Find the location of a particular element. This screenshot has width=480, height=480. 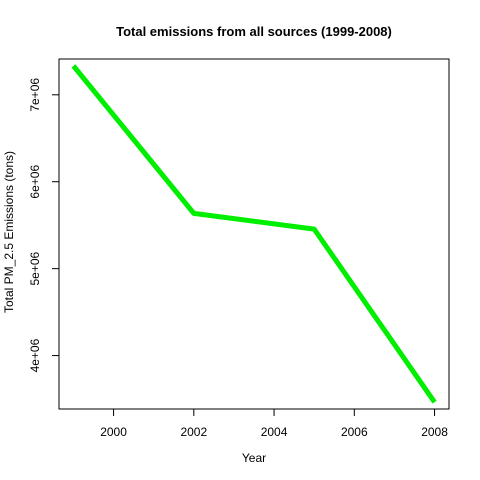

y-tick-label: 5e+06 is located at coordinates (35, 268).